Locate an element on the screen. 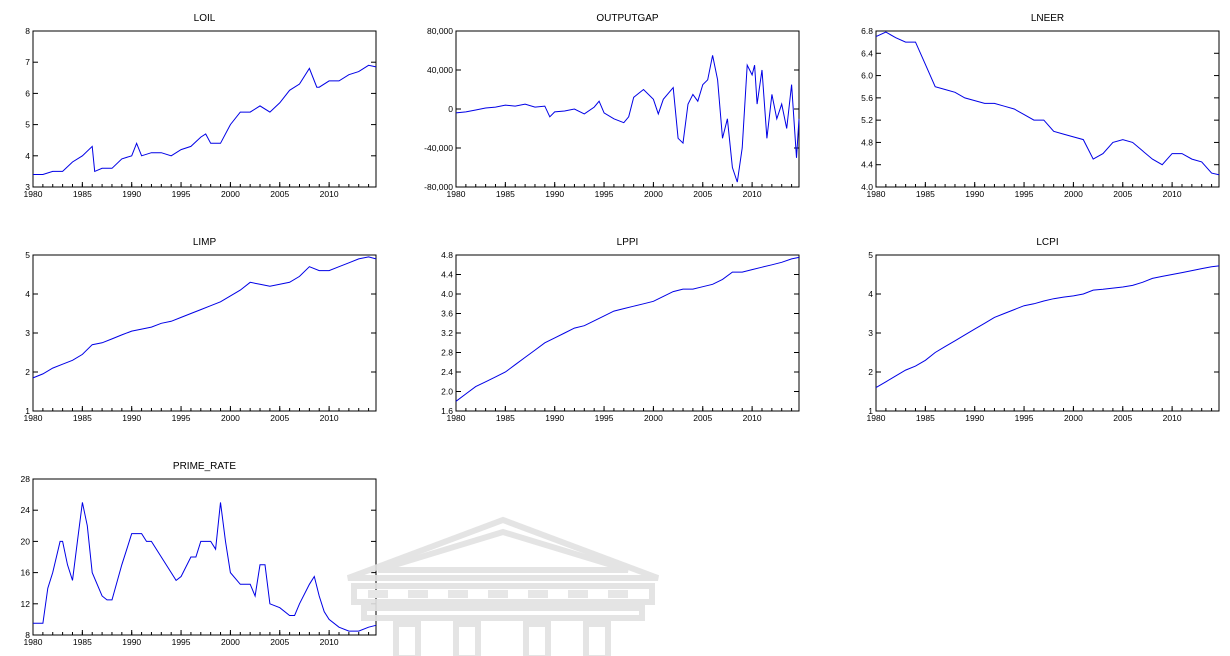 The height and width of the screenshot is (656, 1230). y-tick-label: -80,000 is located at coordinates (438, 187).